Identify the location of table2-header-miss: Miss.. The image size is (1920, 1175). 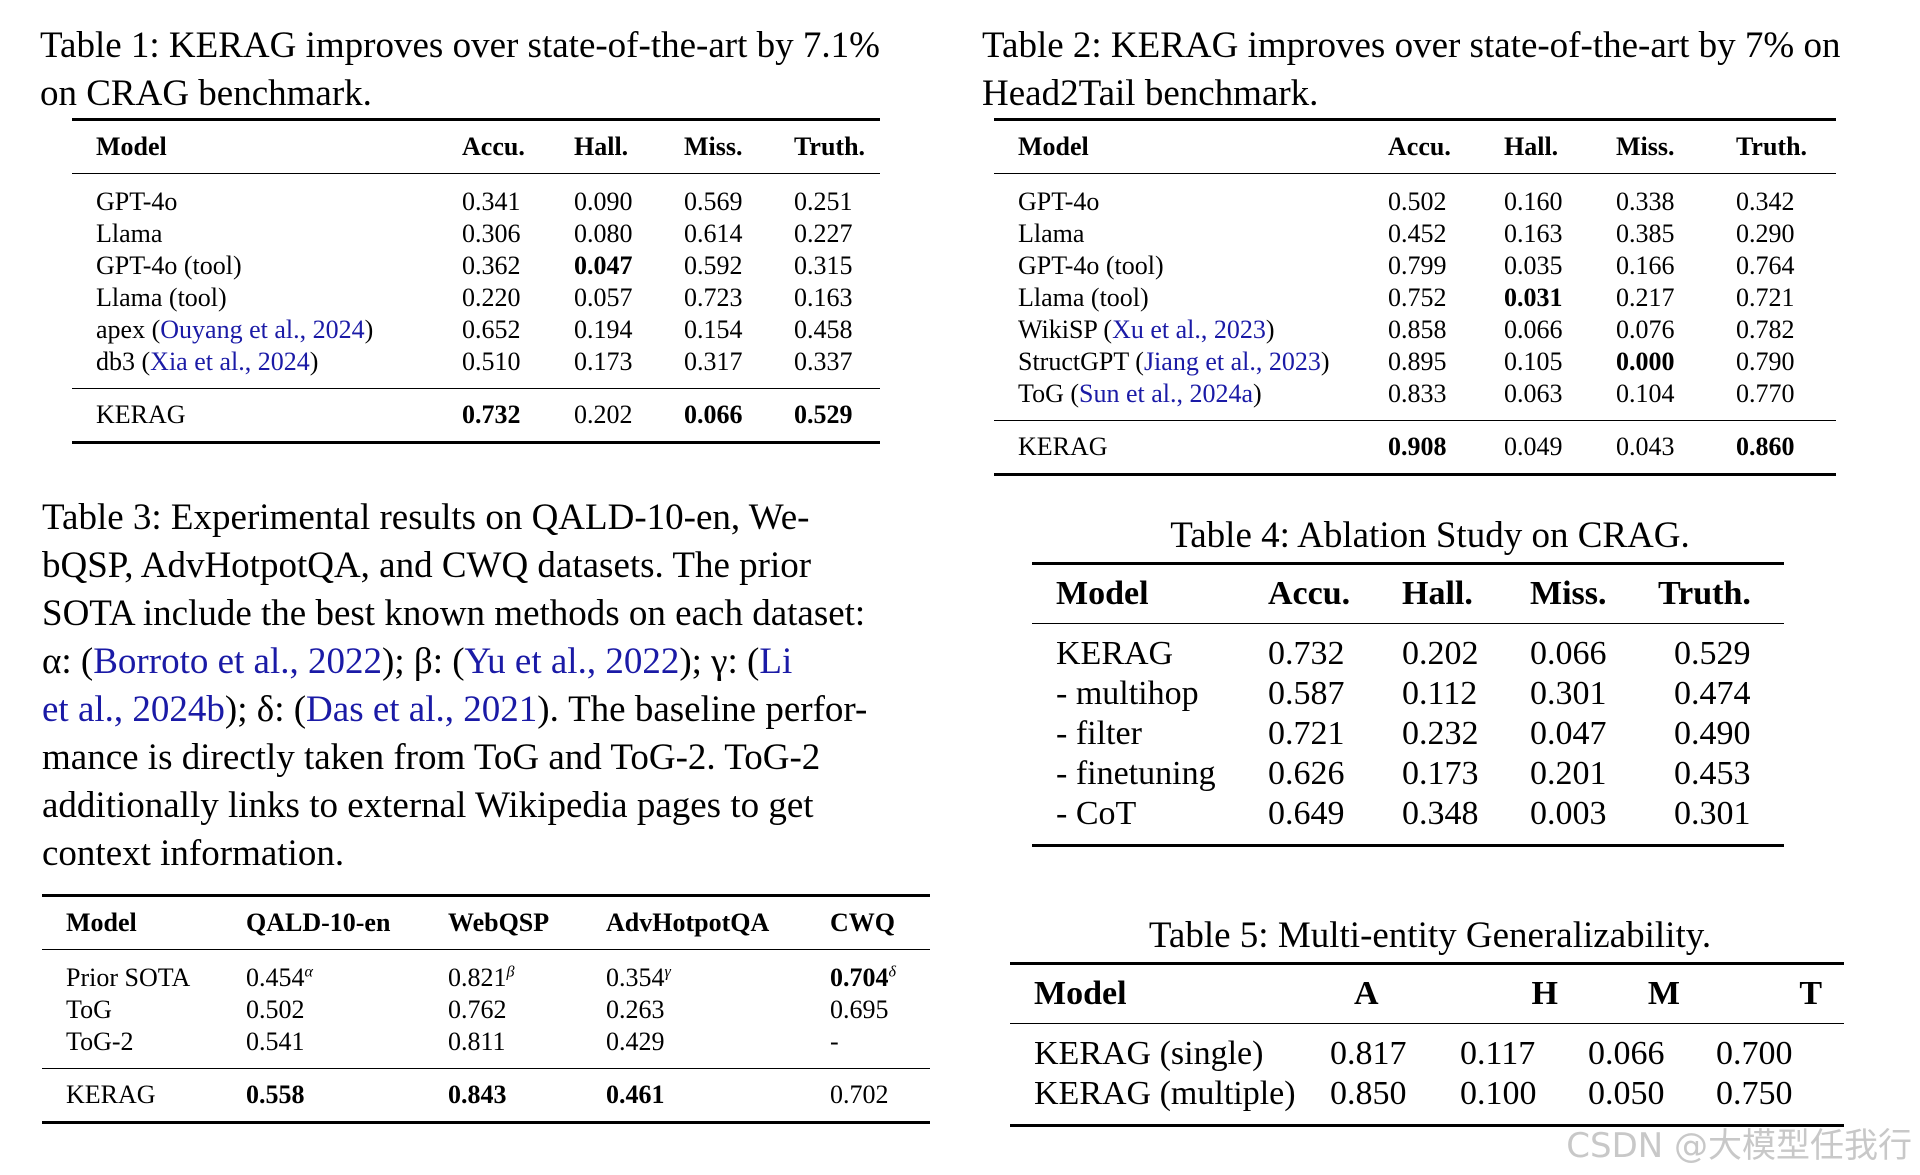
(1645, 146).